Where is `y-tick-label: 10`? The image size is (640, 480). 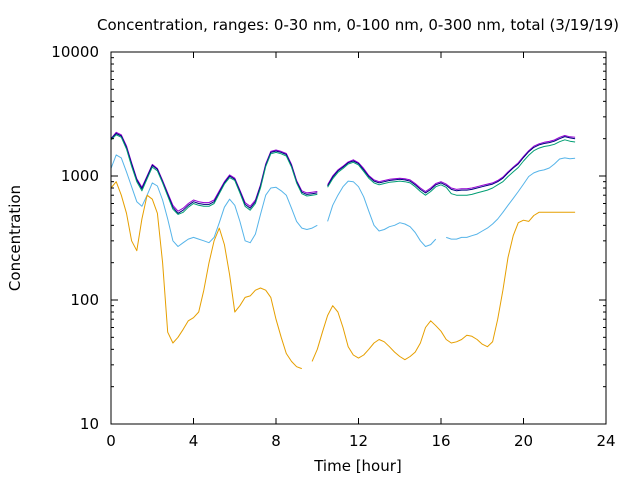
y-tick-label: 10 is located at coordinates (89, 424).